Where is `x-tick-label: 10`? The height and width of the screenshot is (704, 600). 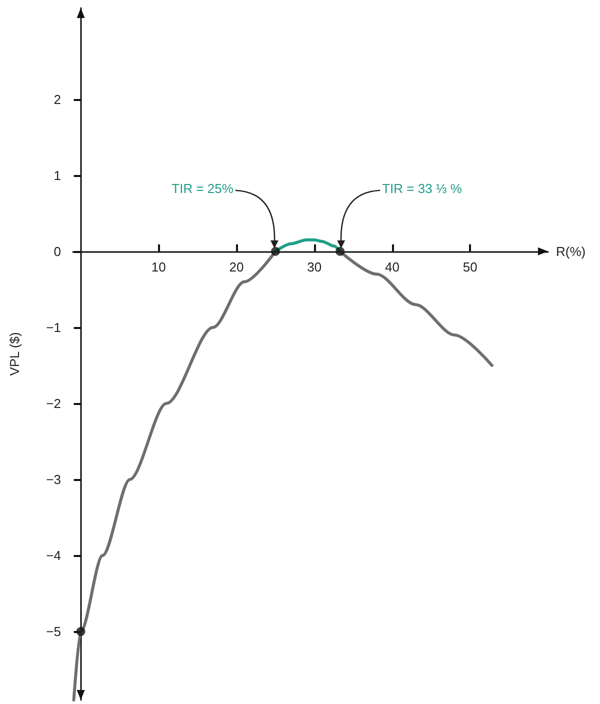
x-tick-label: 10 is located at coordinates (158, 266).